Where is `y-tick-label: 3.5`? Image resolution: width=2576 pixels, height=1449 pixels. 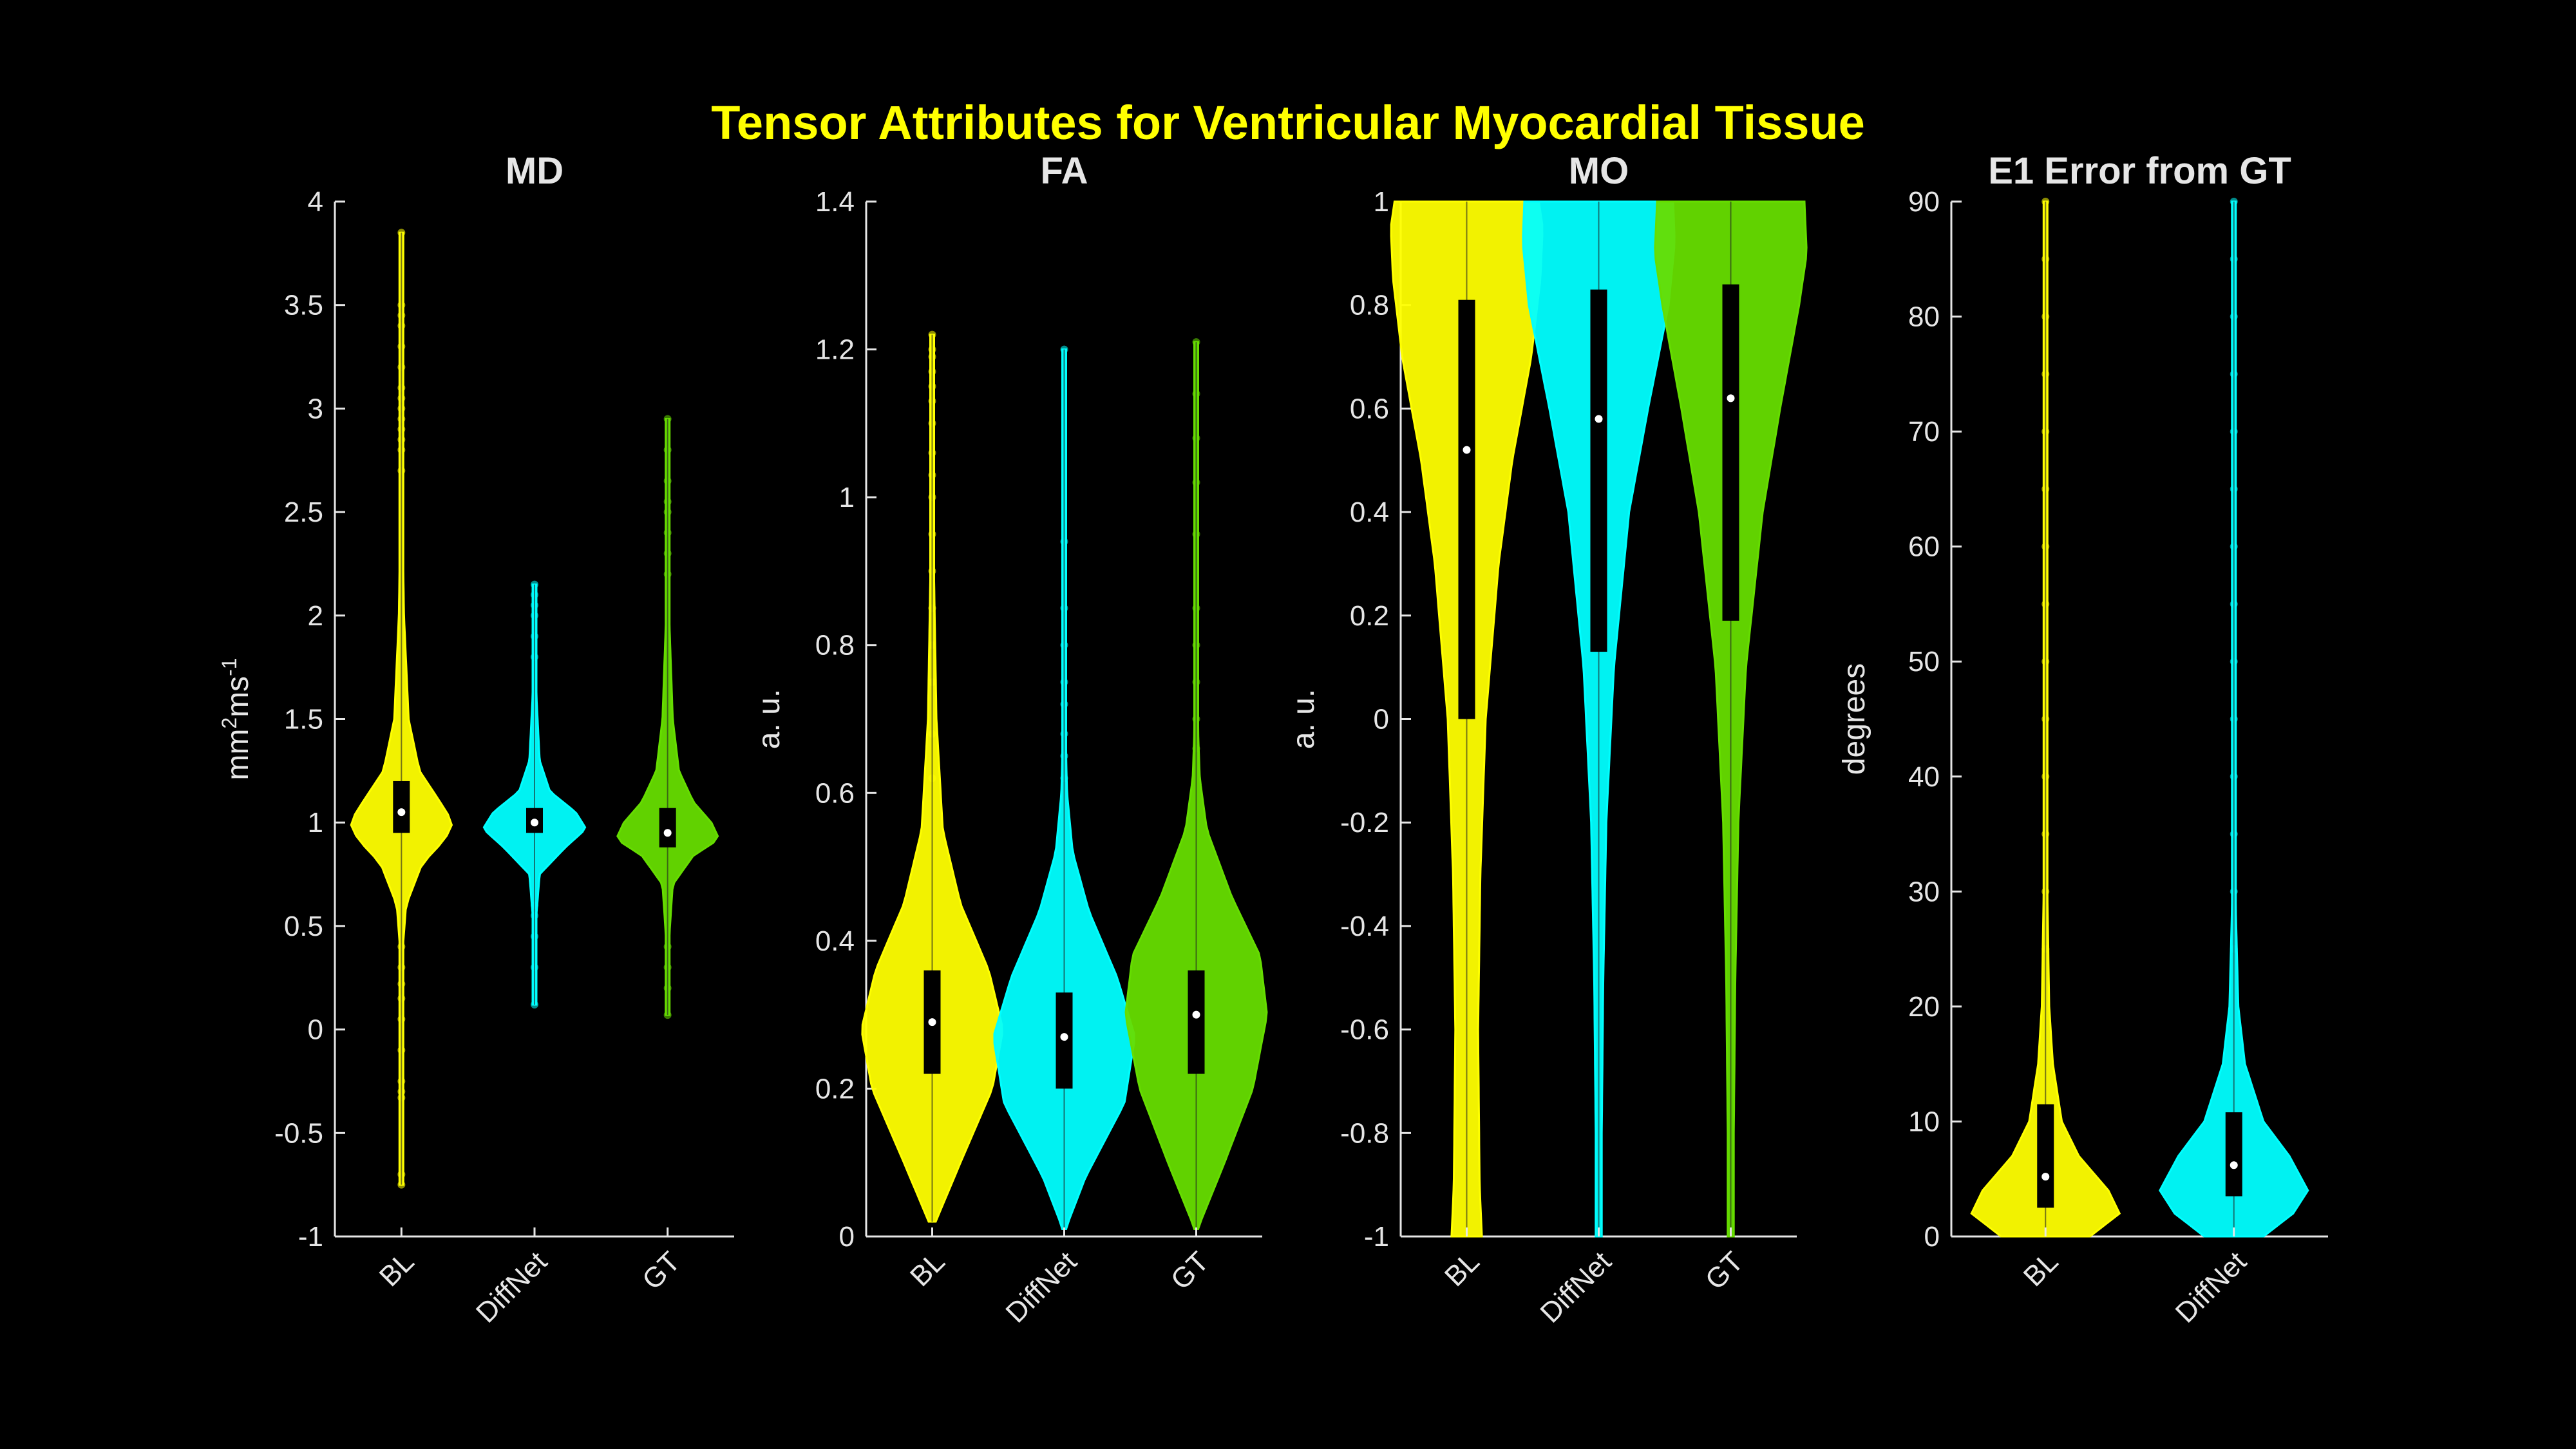 y-tick-label: 3.5 is located at coordinates (303, 305).